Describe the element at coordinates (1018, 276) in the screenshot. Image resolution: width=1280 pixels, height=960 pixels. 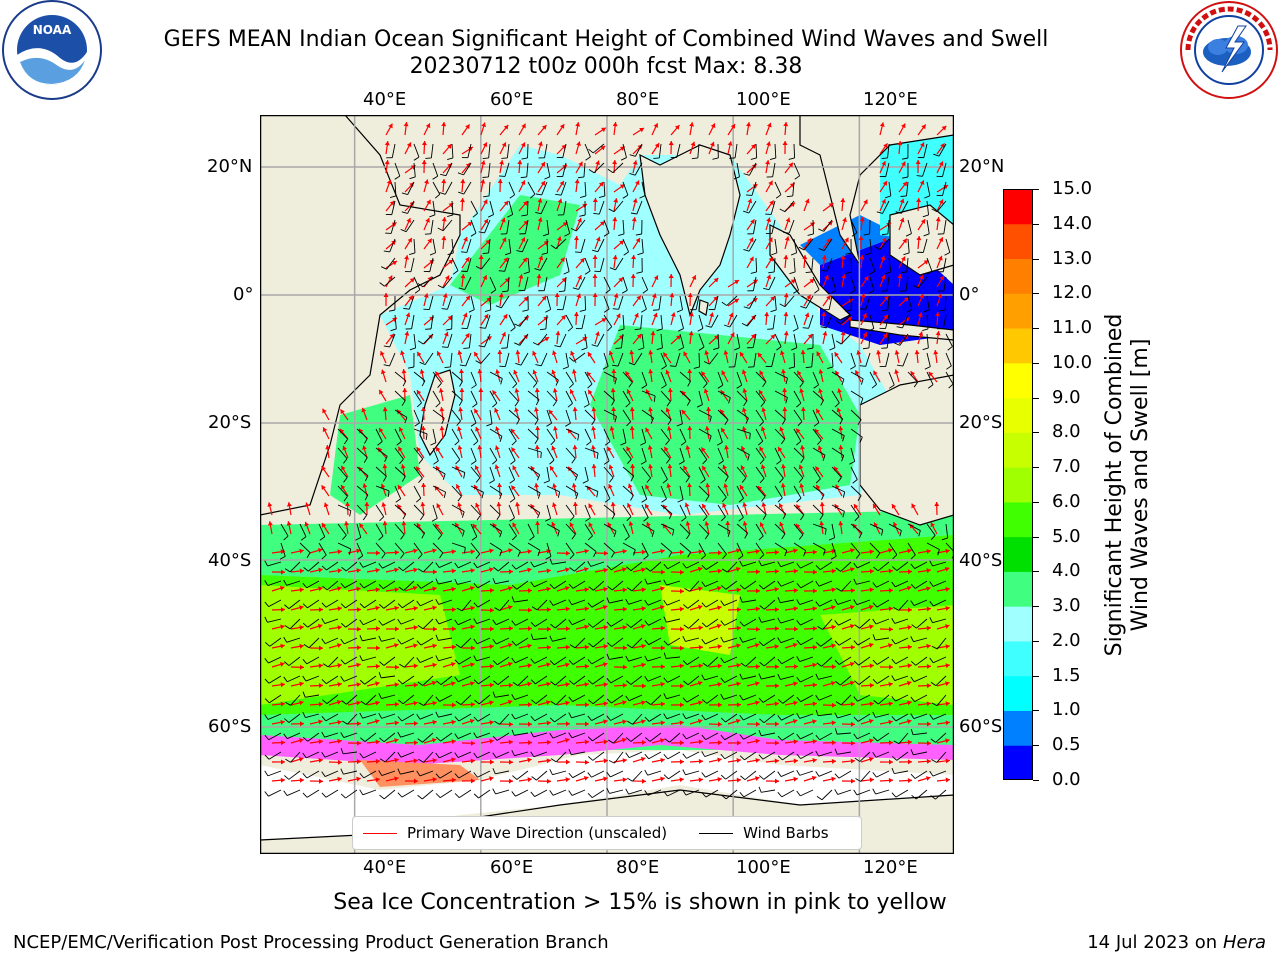
I see `colorbar-segment` at that location.